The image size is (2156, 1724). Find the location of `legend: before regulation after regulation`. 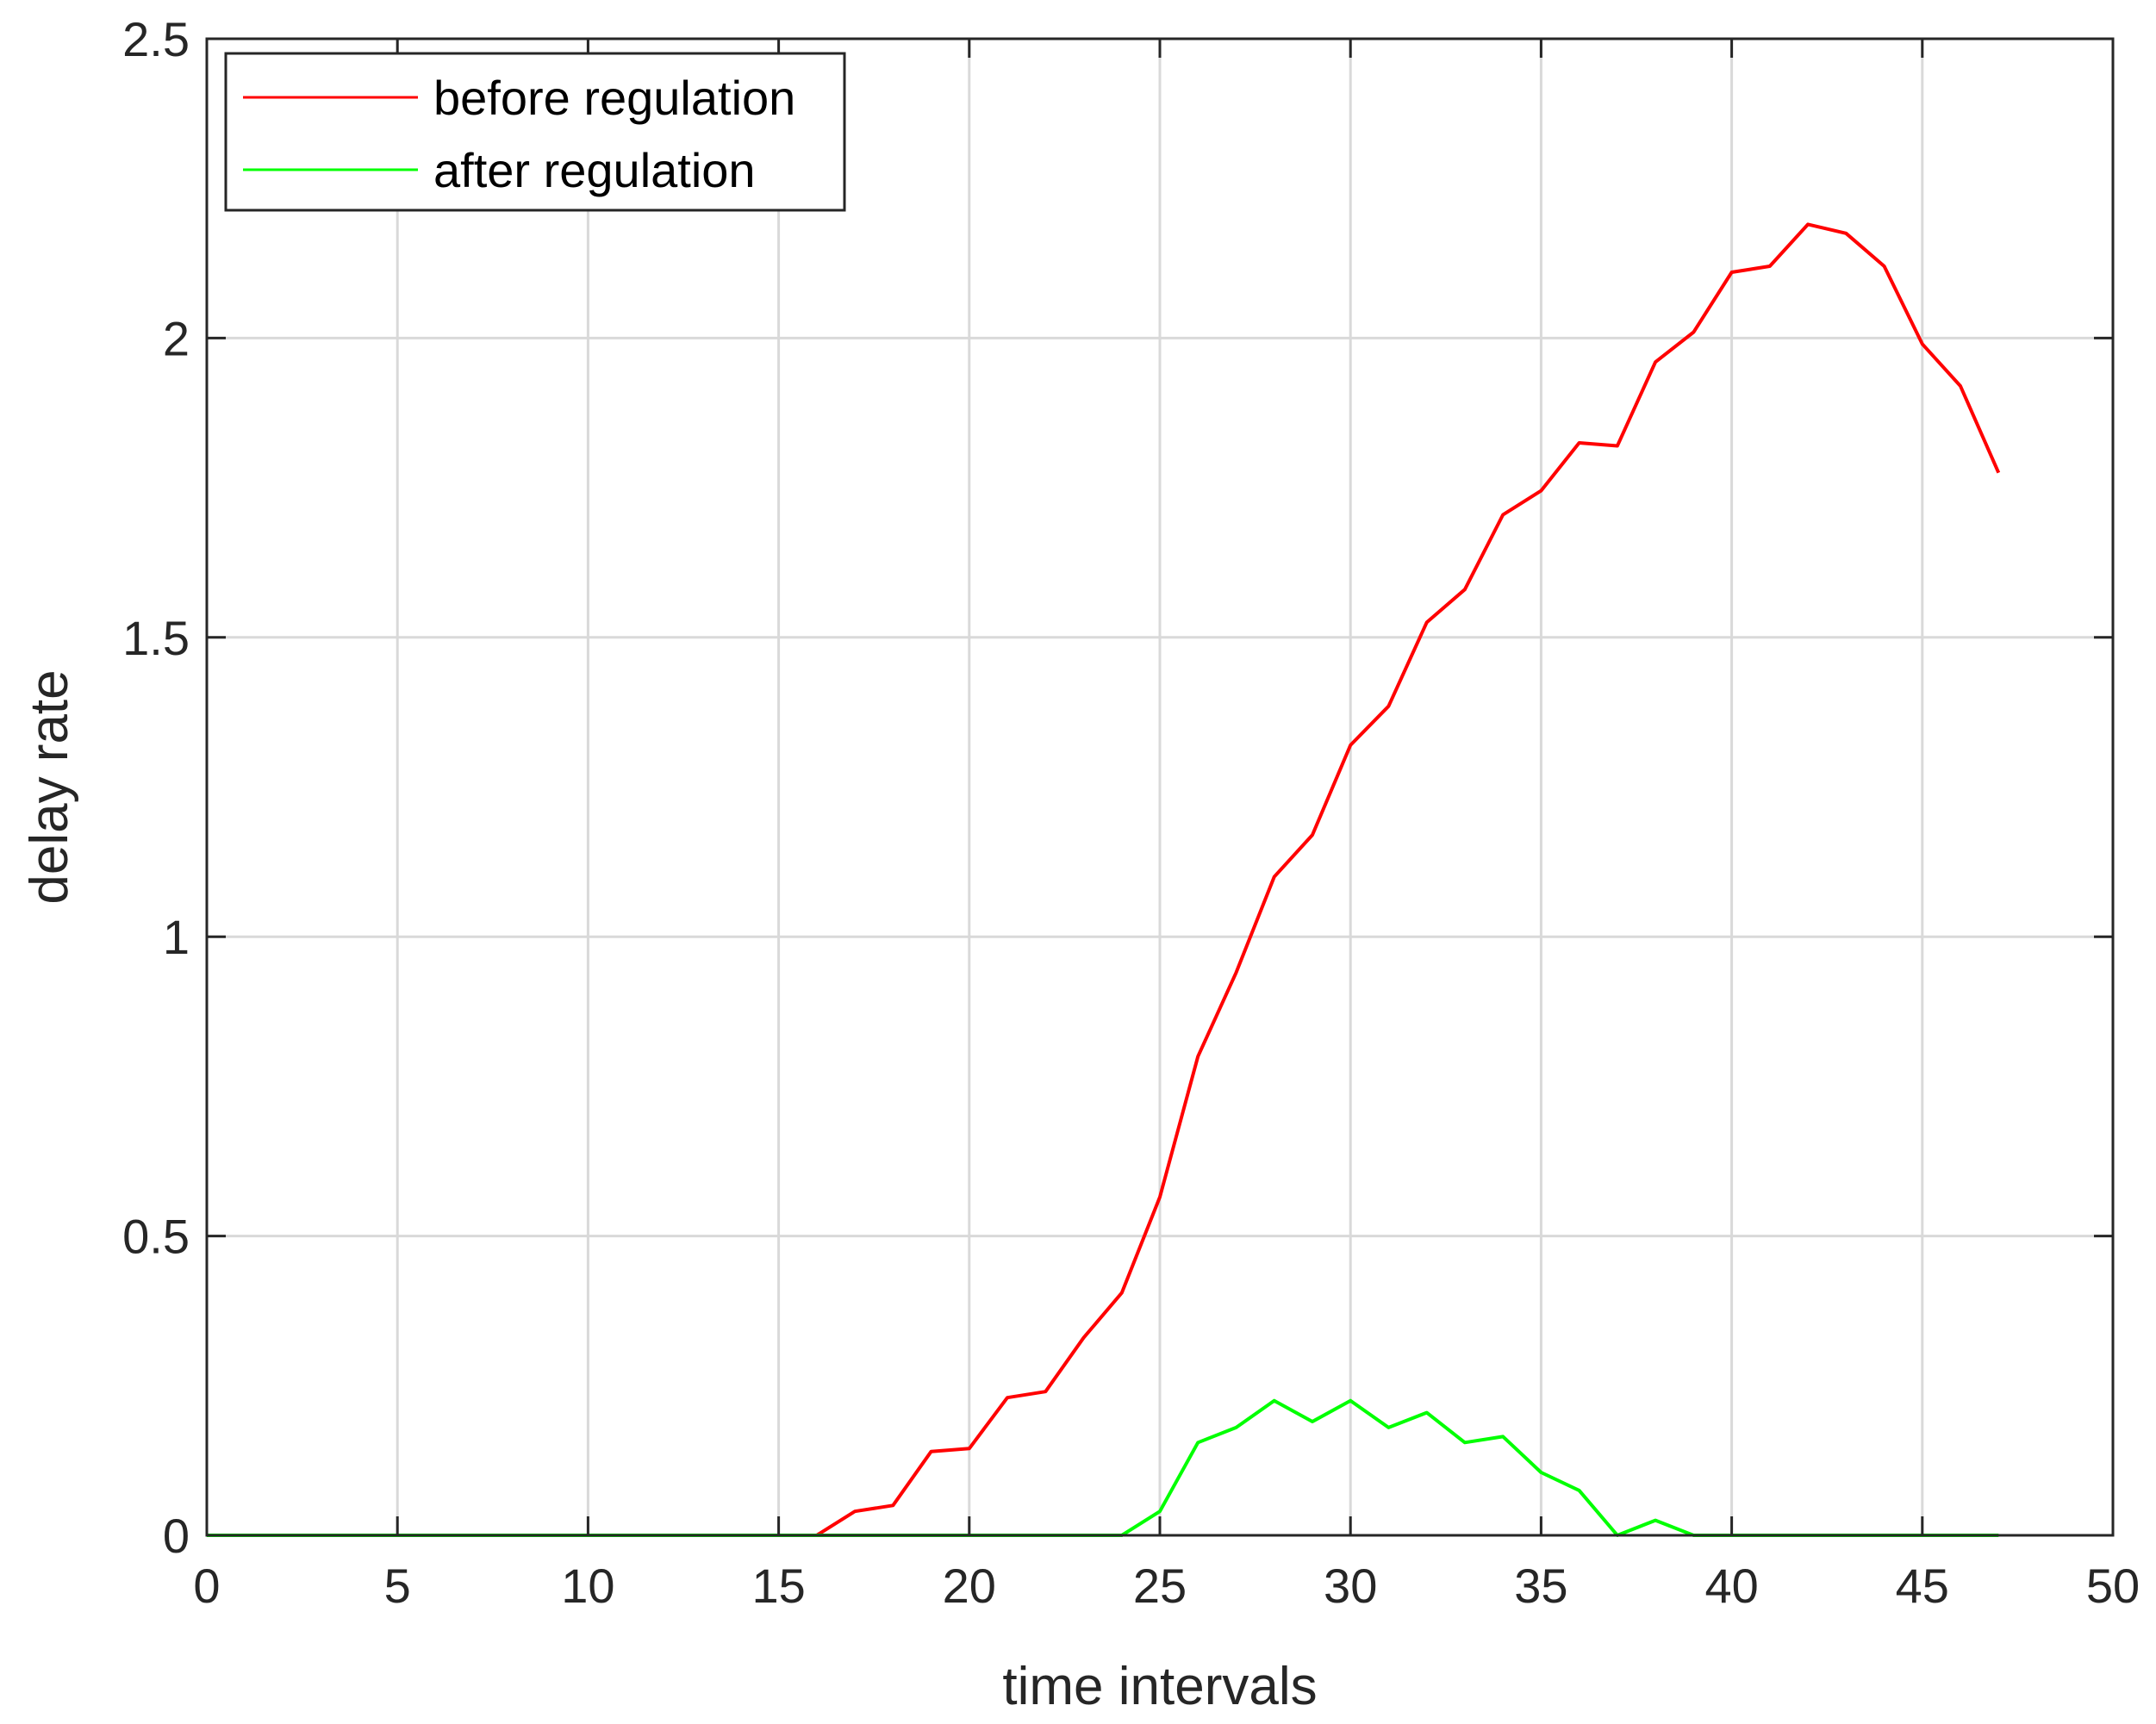

legend: before regulation after regulation is located at coordinates (535, 132).